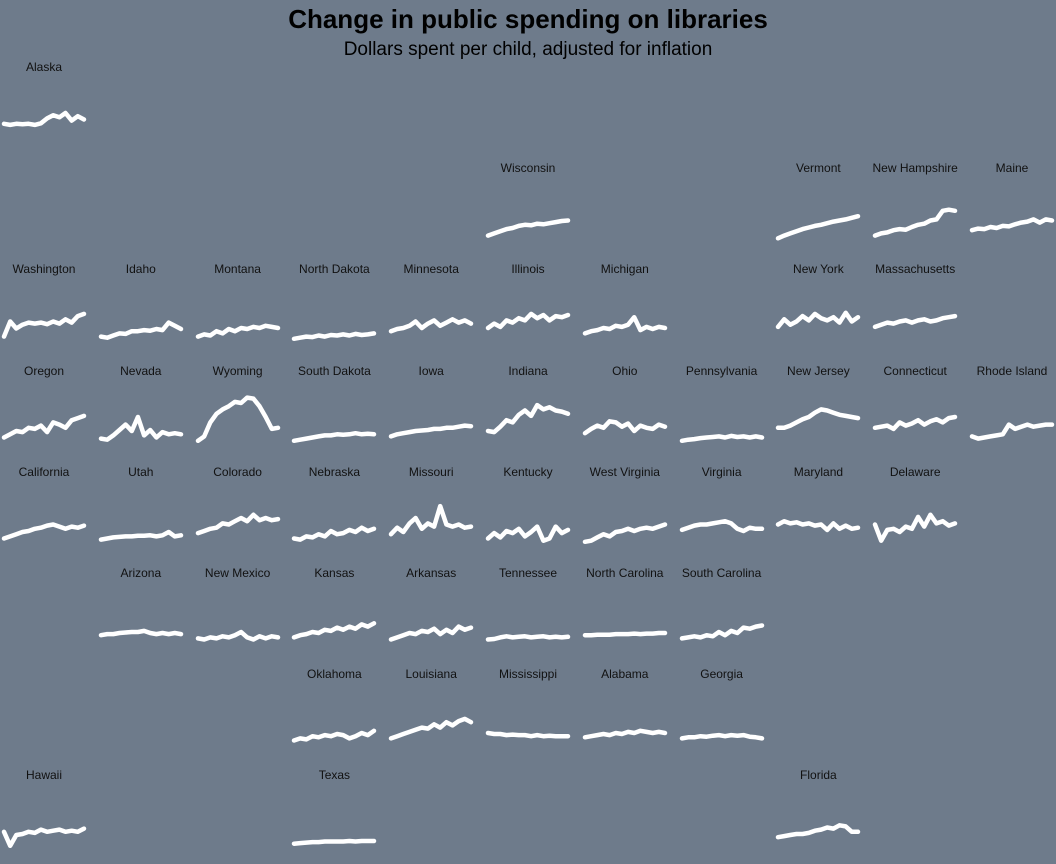 This screenshot has width=1056, height=864. I want to click on state-tile-west-virginia: West Virginia, so click(625, 510).